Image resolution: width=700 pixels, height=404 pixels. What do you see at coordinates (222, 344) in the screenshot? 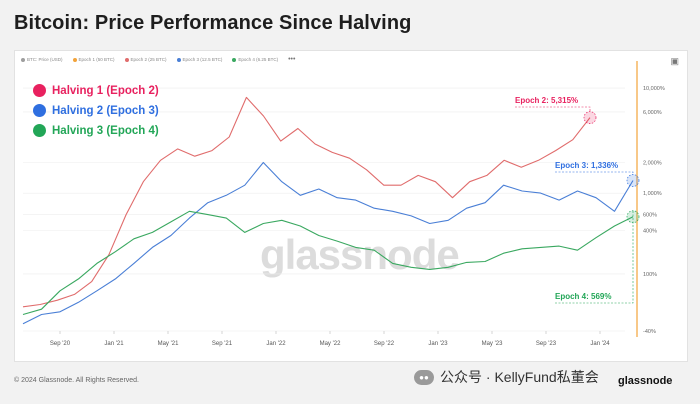
I see `x-tick-label: Sep '21` at bounding box center [222, 344].